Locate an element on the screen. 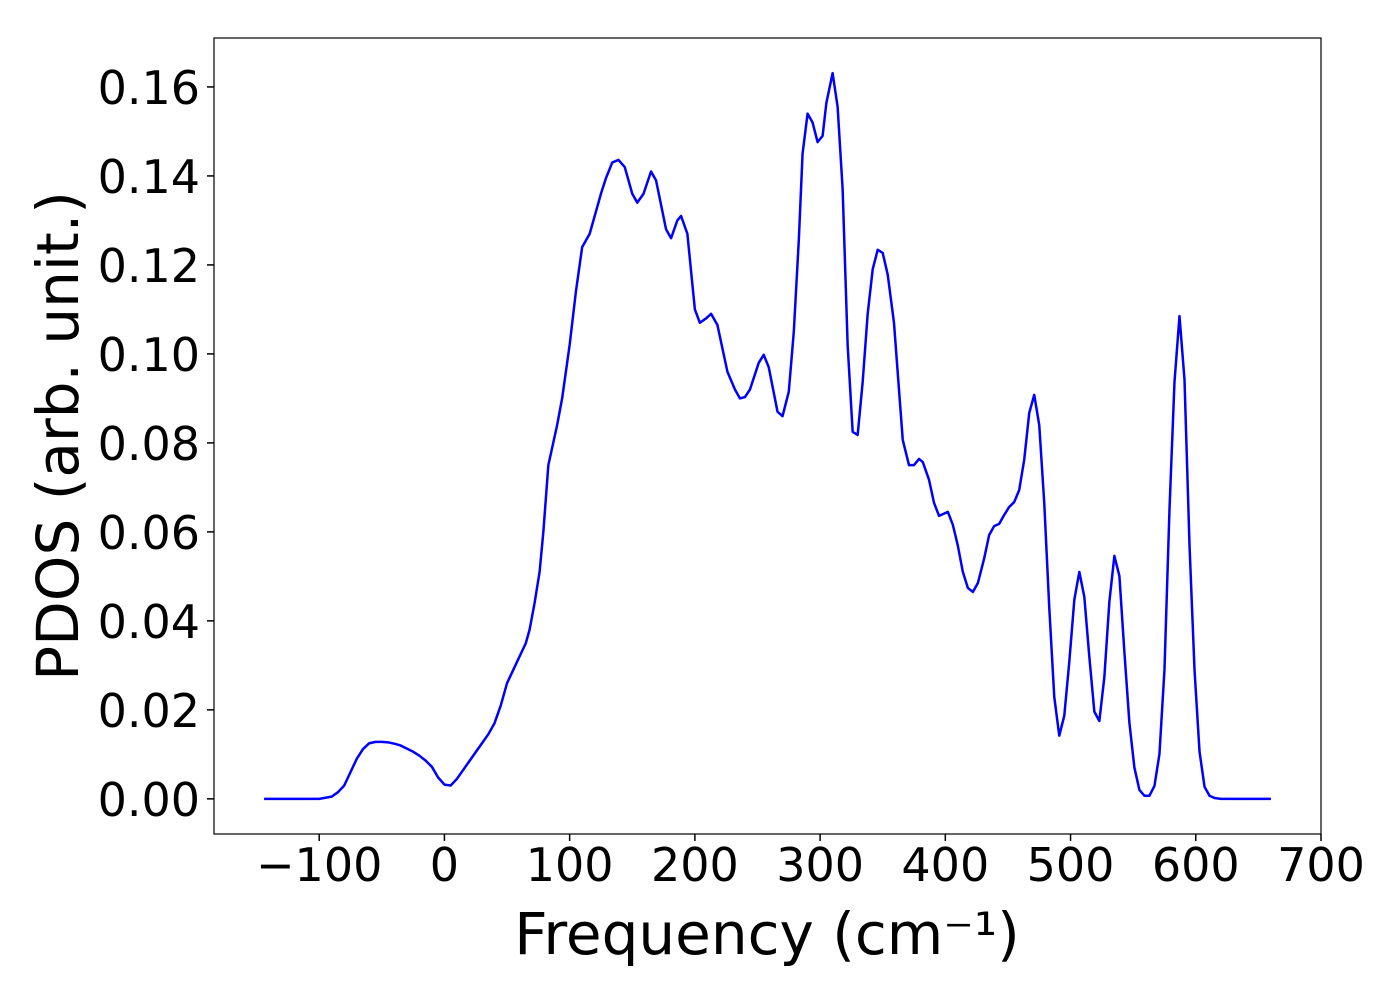 The image size is (1400, 1000). y-tick-label: 0.14 is located at coordinates (149, 177).